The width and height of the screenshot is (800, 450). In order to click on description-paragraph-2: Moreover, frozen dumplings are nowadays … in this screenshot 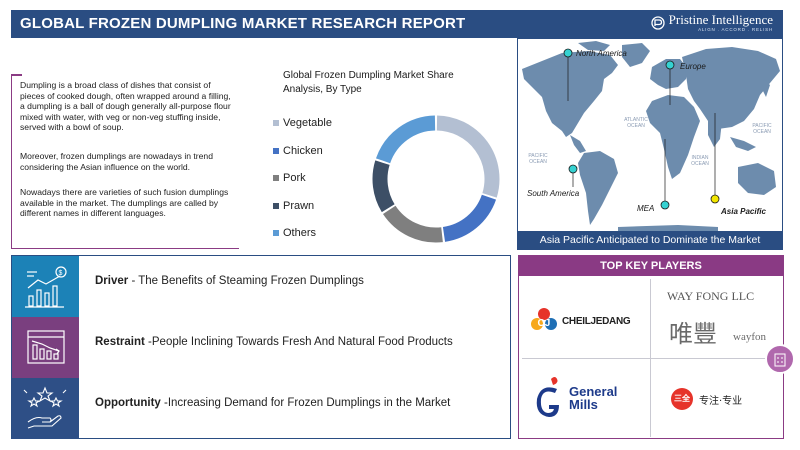, I will do `click(116, 161)`.